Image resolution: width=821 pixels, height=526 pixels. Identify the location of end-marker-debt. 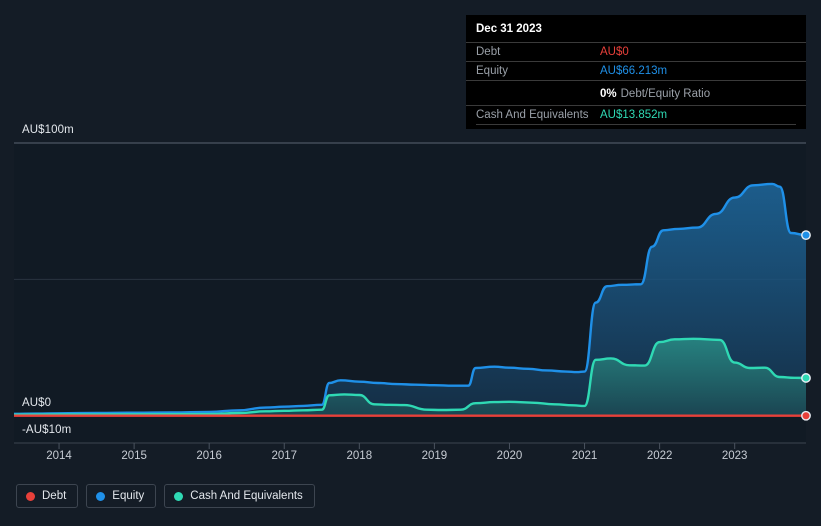
(806, 415).